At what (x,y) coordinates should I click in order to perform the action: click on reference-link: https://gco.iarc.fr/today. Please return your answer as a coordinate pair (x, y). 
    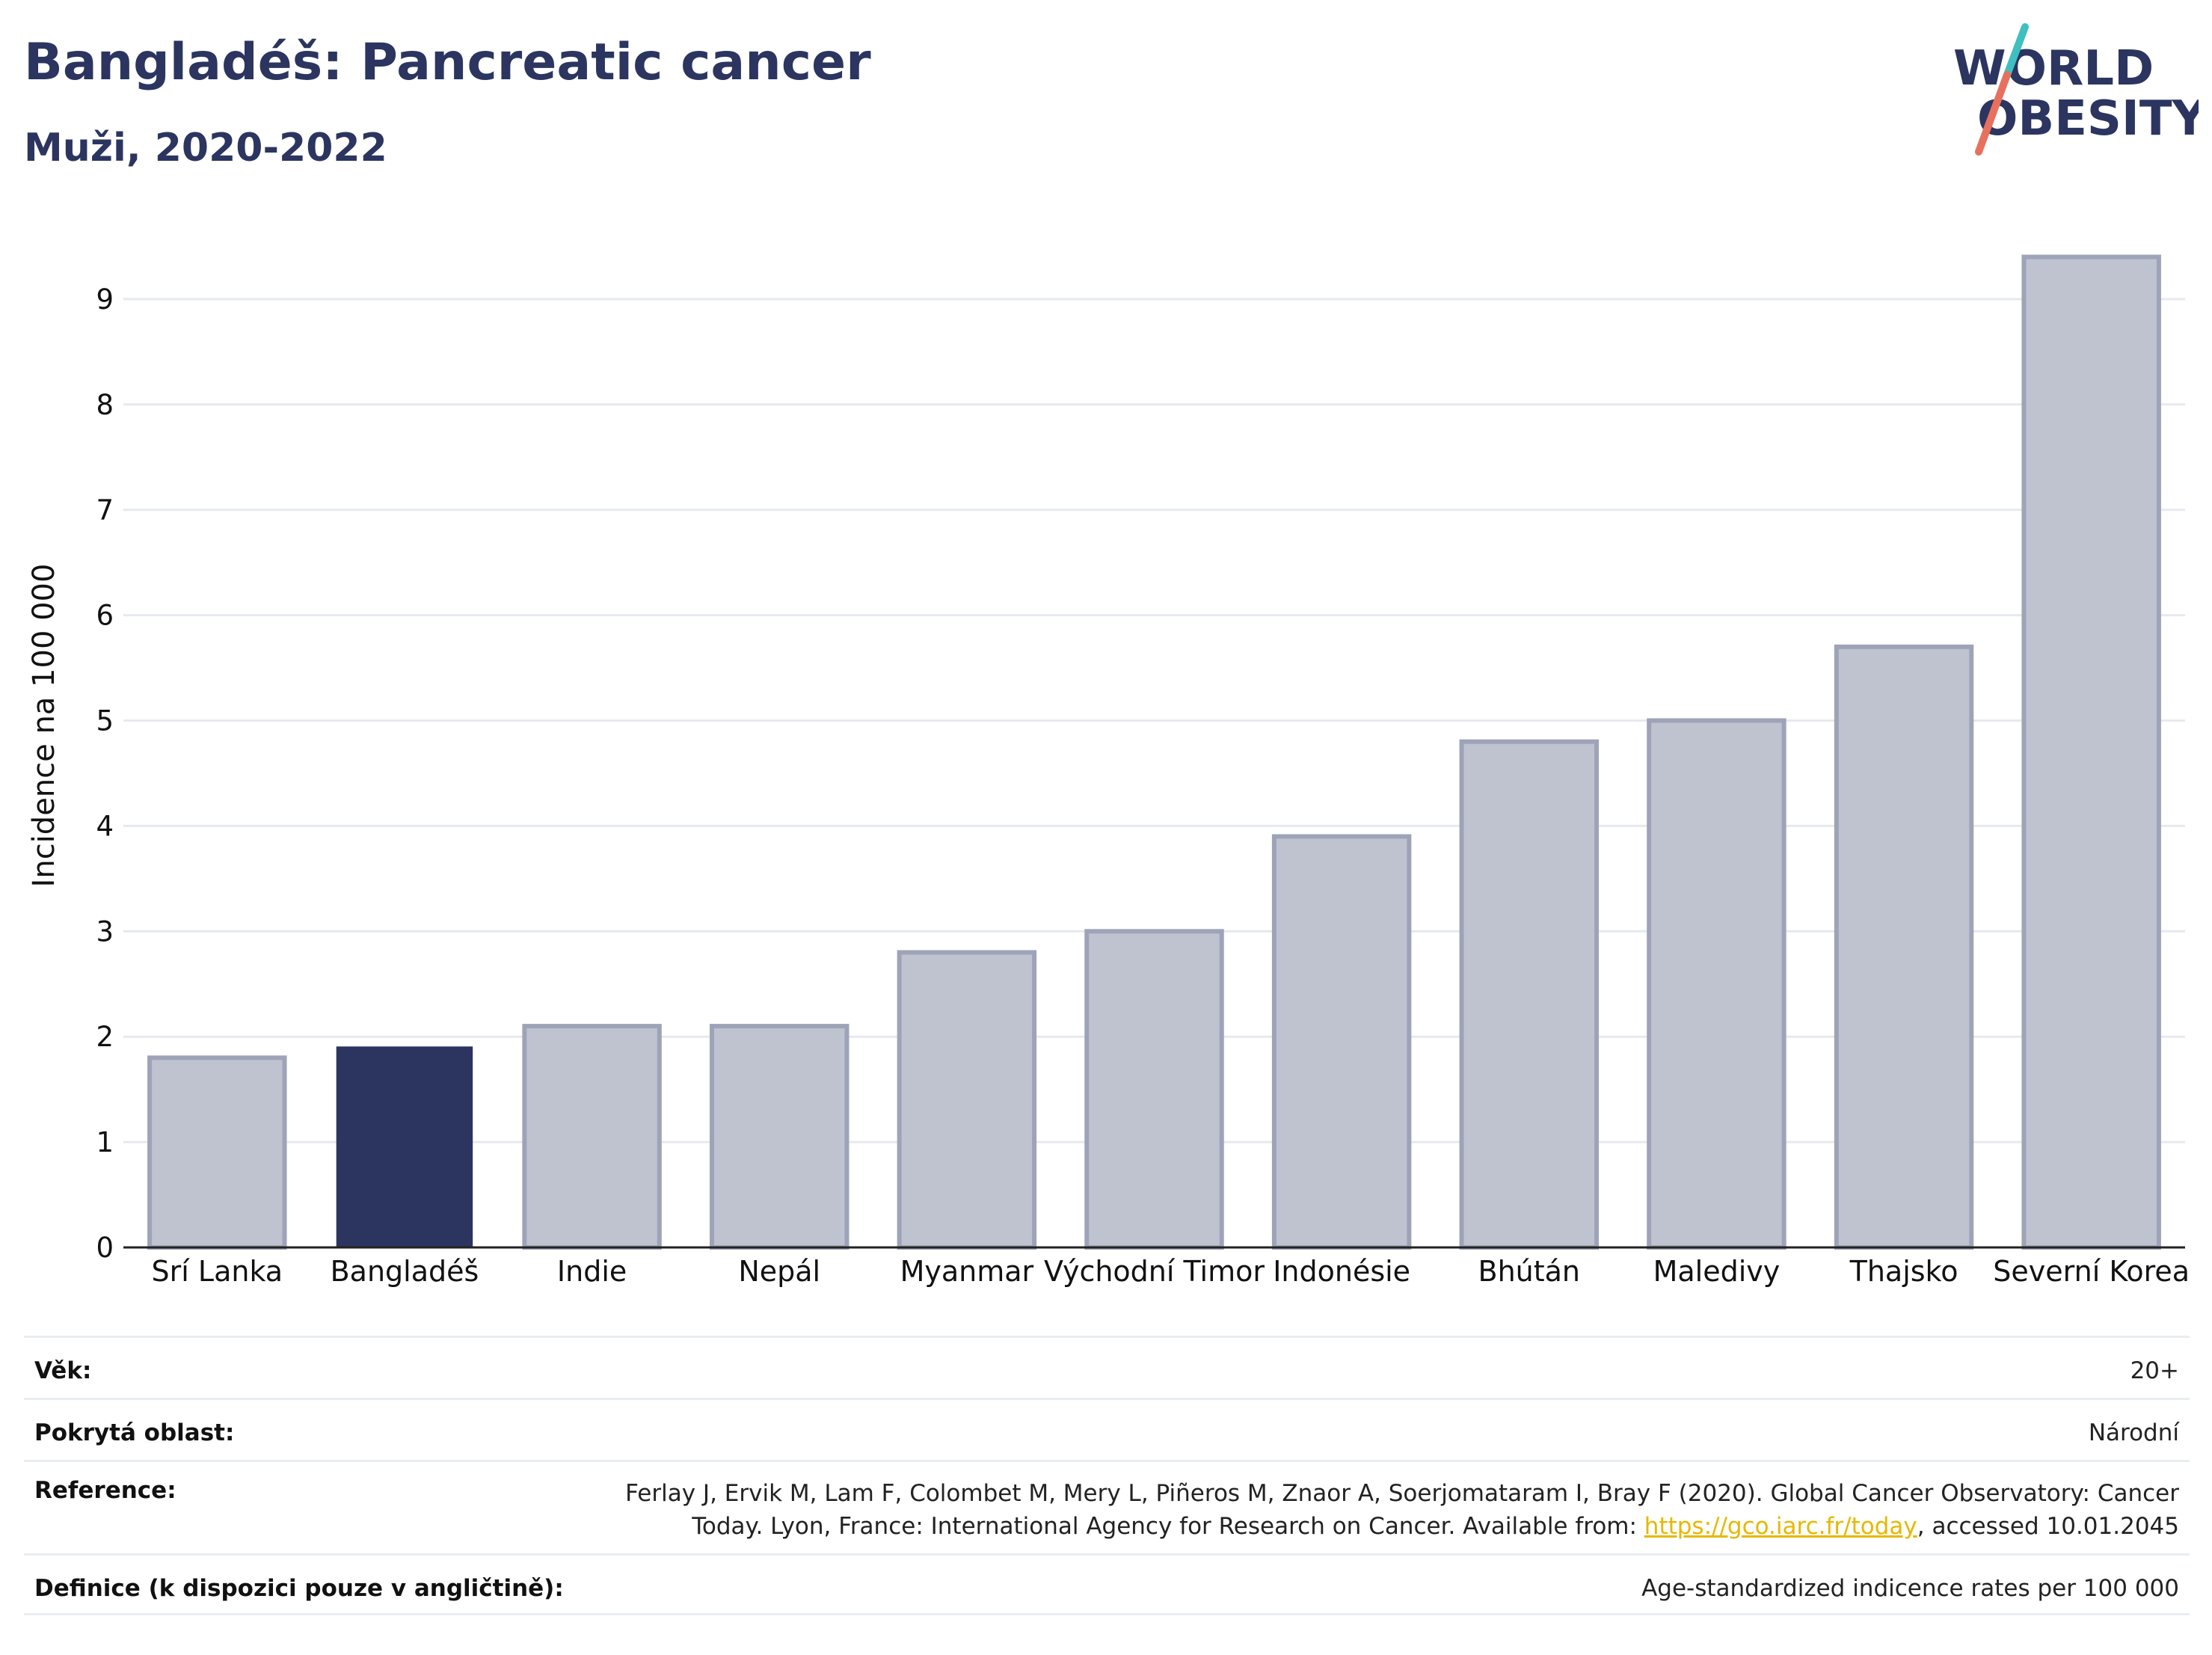
    Looking at the image, I should click on (1780, 1526).